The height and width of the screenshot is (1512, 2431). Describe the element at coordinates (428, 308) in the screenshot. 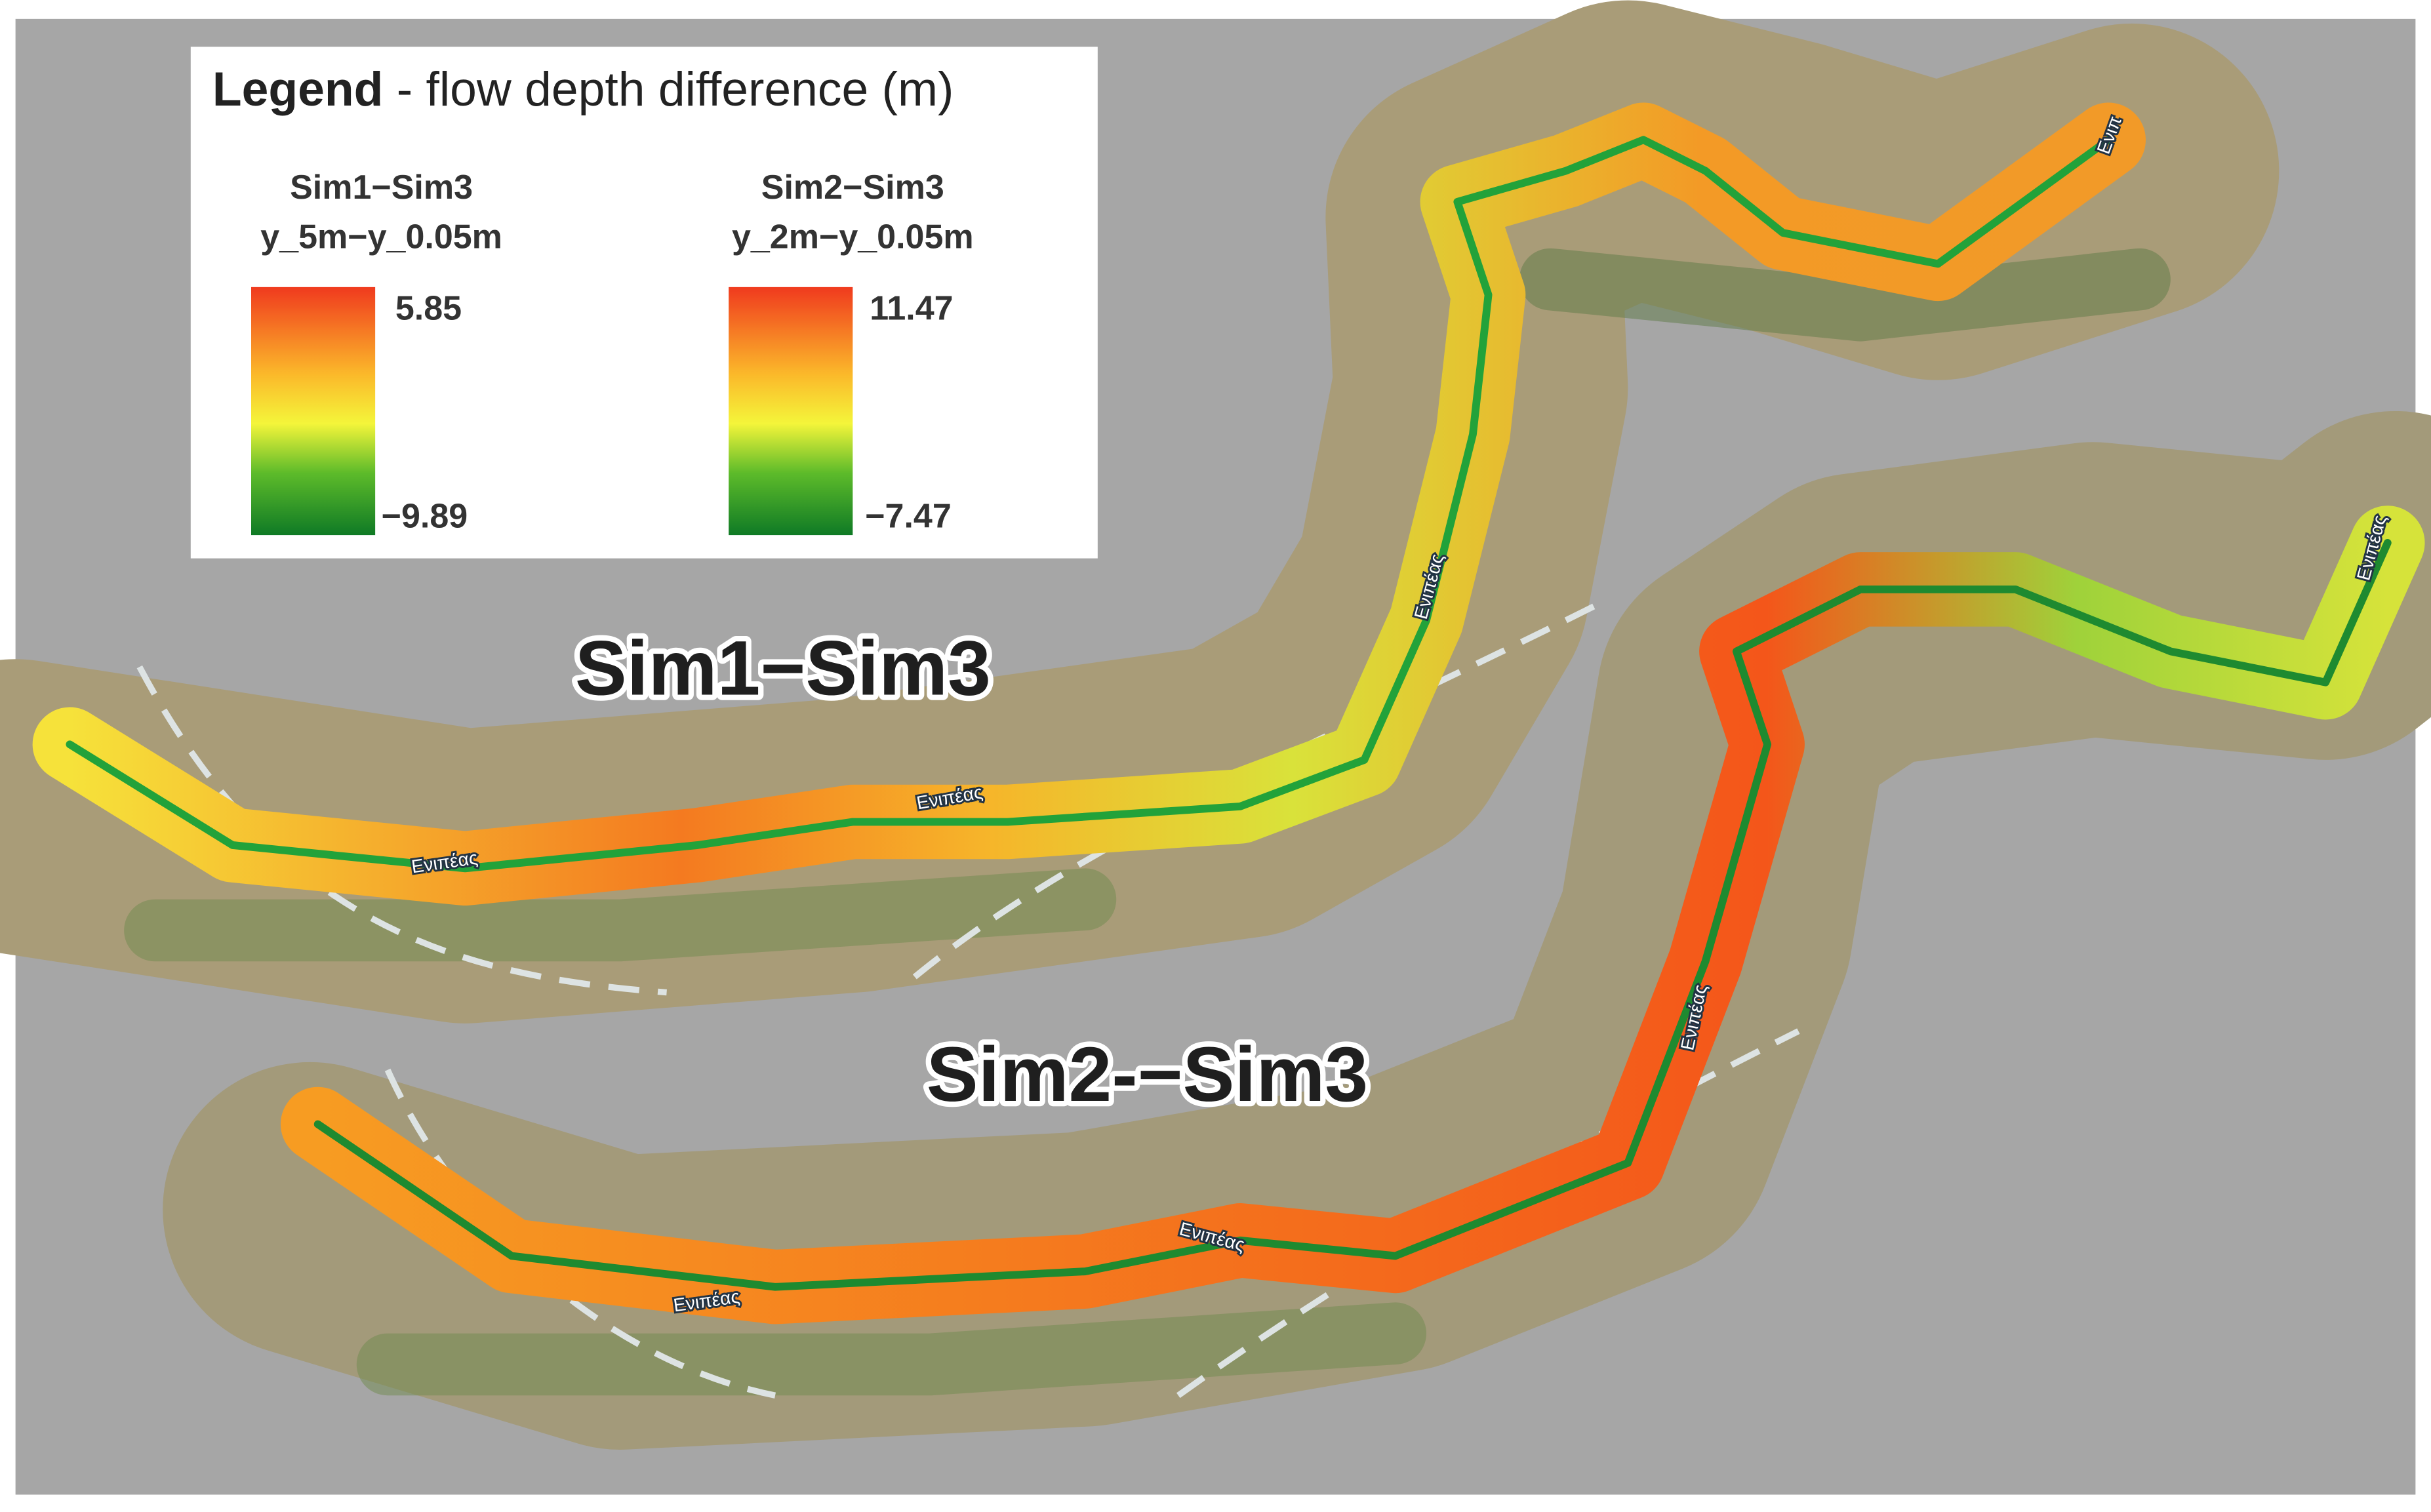

I see `scale-max: 5.85` at that location.